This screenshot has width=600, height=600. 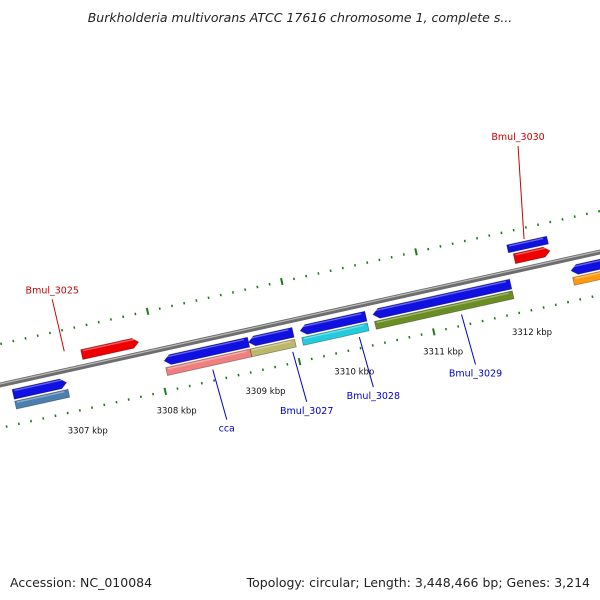 What do you see at coordinates (373, 396) in the screenshot?
I see `gene-label: Bmul_3028` at bounding box center [373, 396].